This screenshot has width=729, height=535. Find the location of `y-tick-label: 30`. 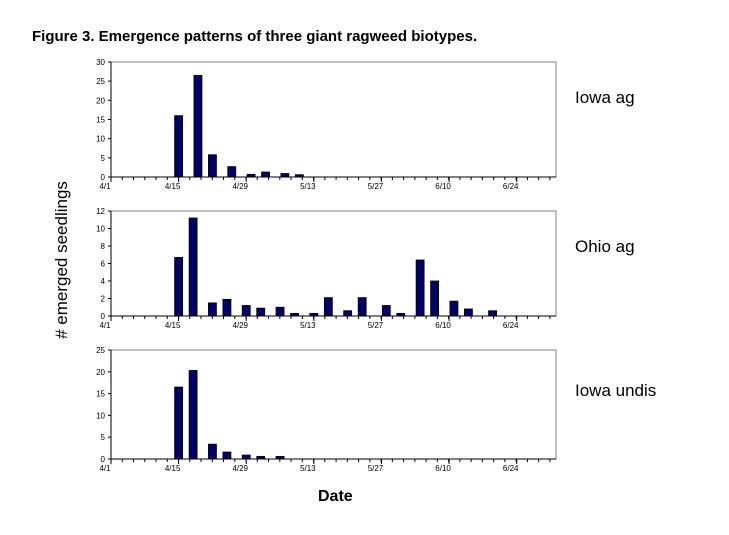

y-tick-label: 30 is located at coordinates (100, 62).